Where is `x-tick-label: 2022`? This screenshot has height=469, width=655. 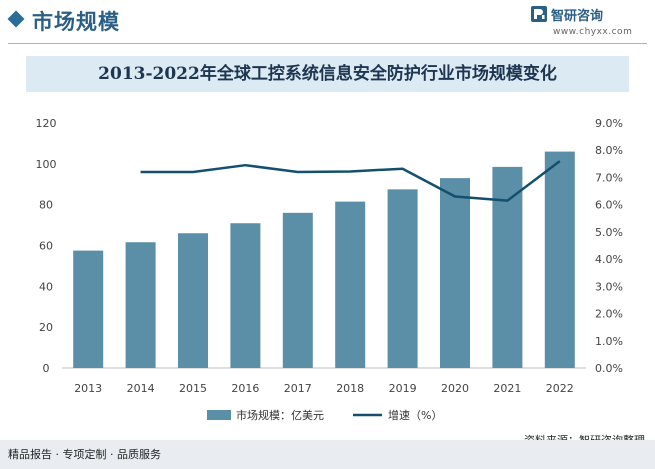
x-tick-label: 2022 is located at coordinates (560, 388).